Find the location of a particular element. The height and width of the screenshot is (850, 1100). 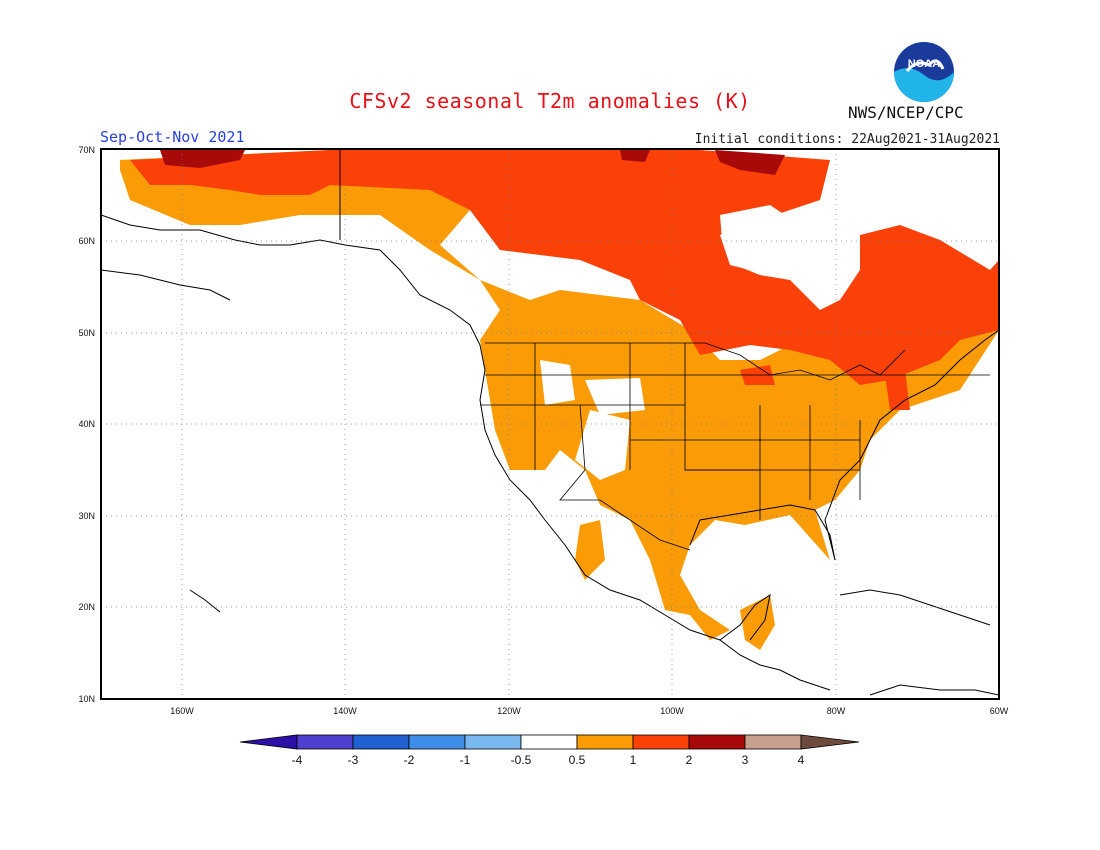

lat-label-30n: 30N is located at coordinates (86, 516).